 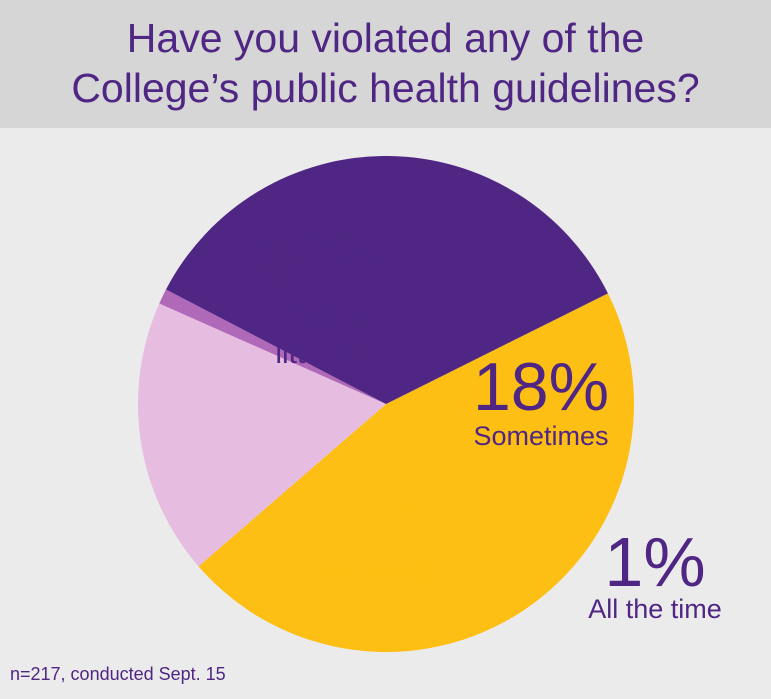 What do you see at coordinates (655, 609) in the screenshot?
I see `slice-category-label: All the time` at bounding box center [655, 609].